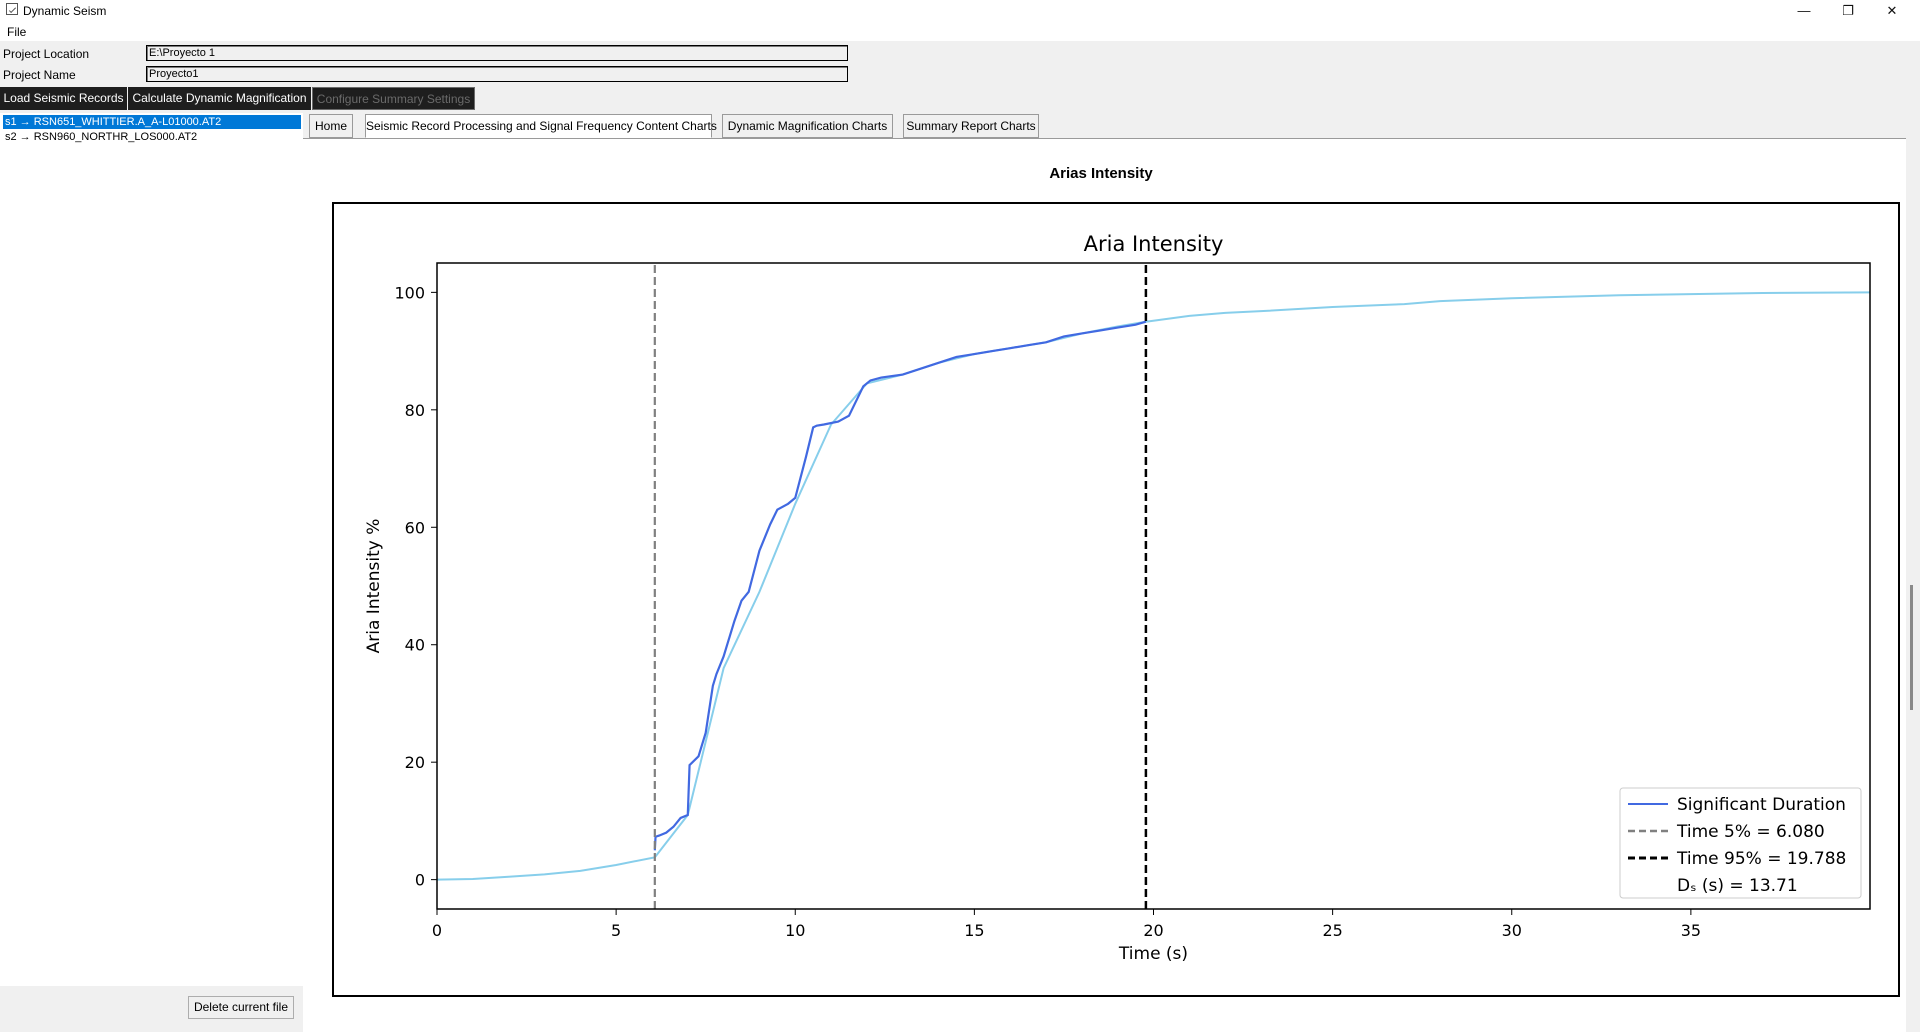 This screenshot has width=1920, height=1032. What do you see at coordinates (409, 292) in the screenshot?
I see `y-tick-label: 100` at bounding box center [409, 292].